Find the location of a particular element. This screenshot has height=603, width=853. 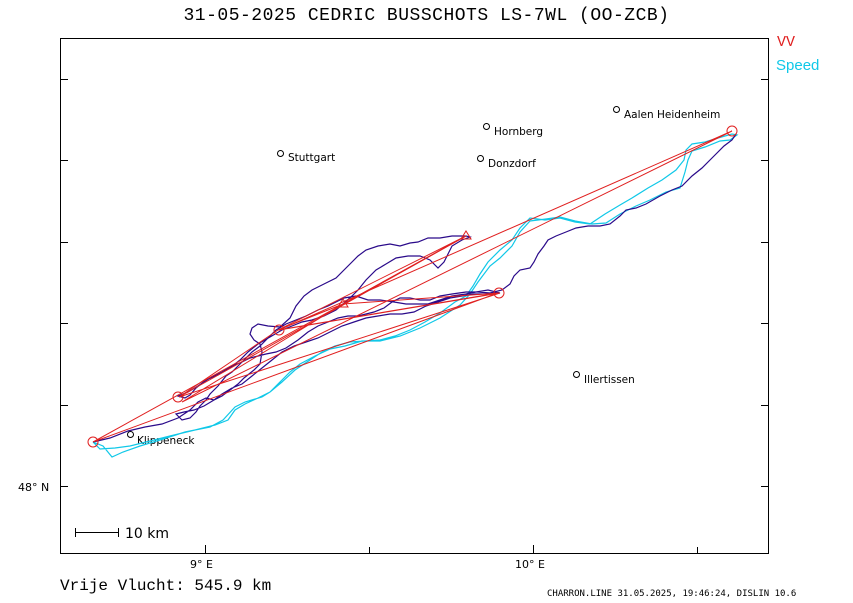

place-aalen-heidenheim: Aalen Heidenheim is located at coordinates (666, 113).